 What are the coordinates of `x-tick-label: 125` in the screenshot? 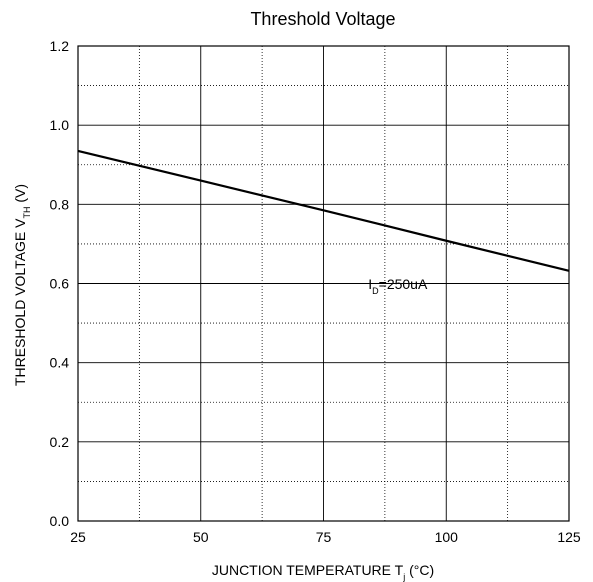 It's located at (569, 537).